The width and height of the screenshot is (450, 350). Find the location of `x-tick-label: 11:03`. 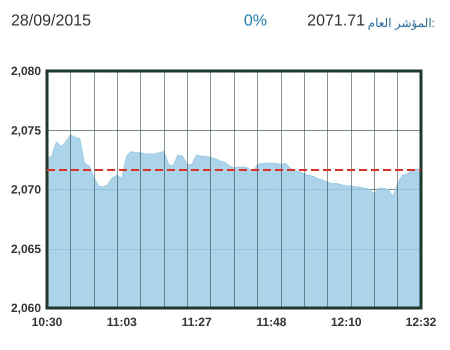

x-tick-label: 11:03 is located at coordinates (122, 322).